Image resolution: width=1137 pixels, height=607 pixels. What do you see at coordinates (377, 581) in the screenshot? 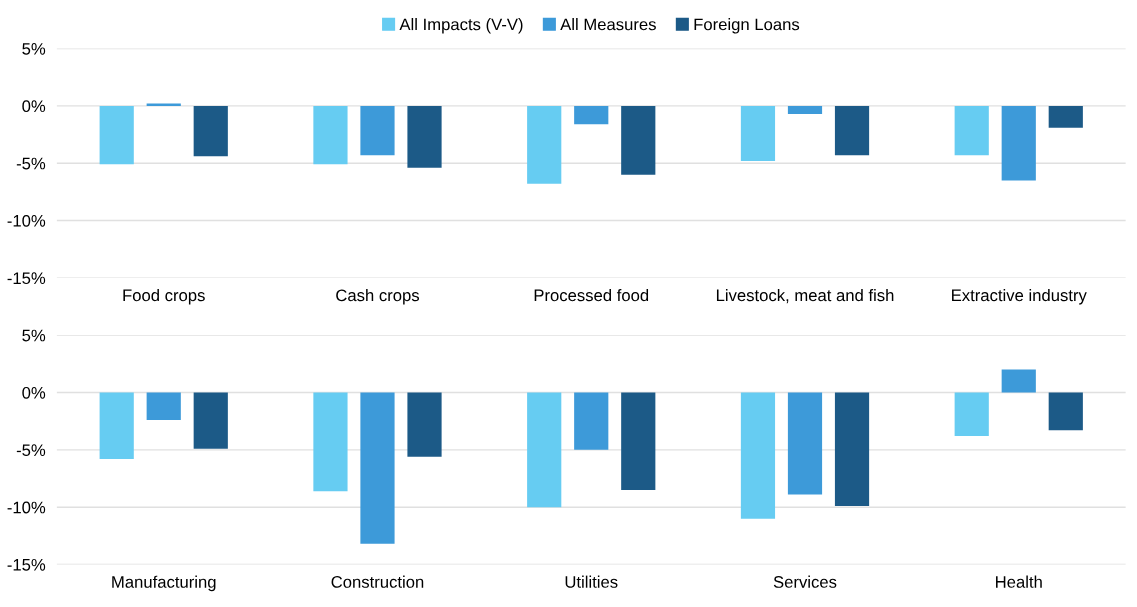
I see `x-tick-label: Construction` at bounding box center [377, 581].